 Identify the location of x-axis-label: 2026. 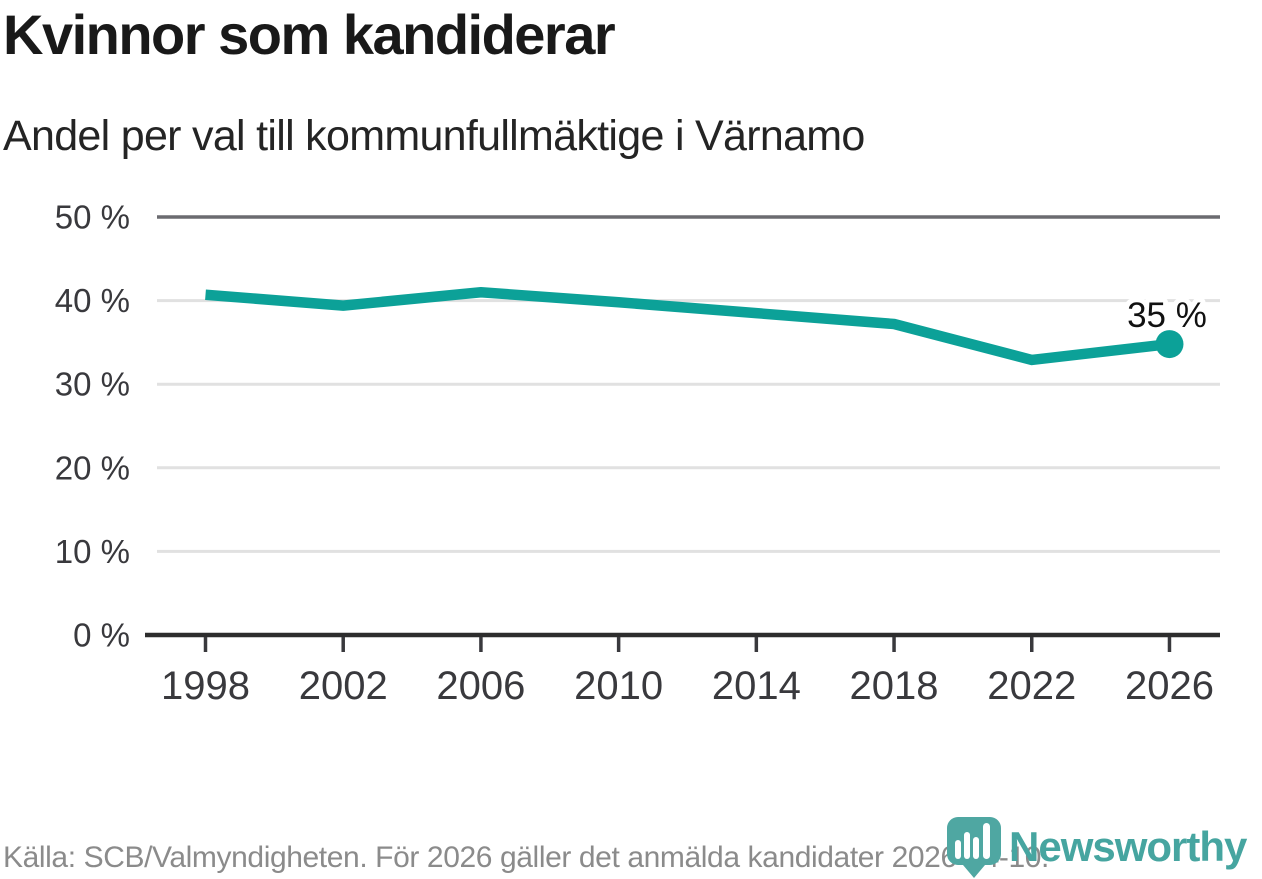
(1169, 686).